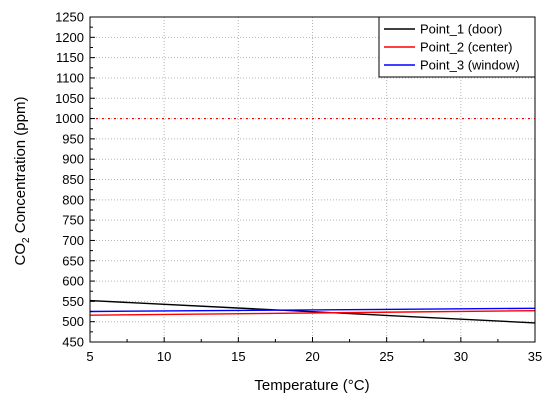  I want to click on x-tick-labels: 5 10 15 20 25 30 35, so click(314, 356).